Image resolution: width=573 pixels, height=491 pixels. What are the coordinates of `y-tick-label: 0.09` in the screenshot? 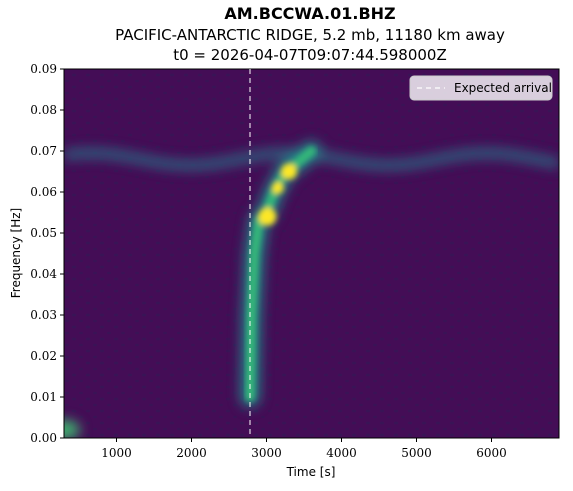 It's located at (43, 69).